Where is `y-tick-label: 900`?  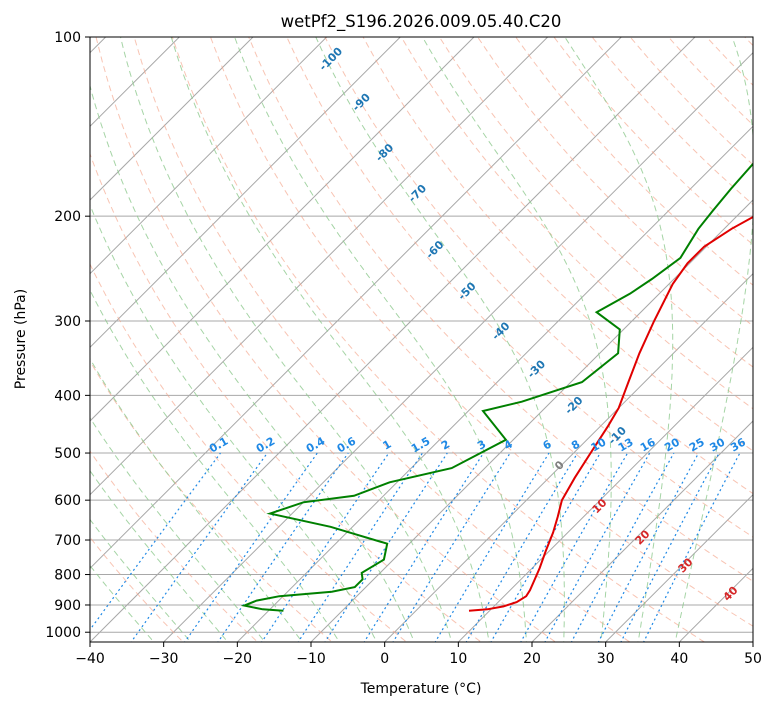 y-tick-label: 900 is located at coordinates (67, 606).